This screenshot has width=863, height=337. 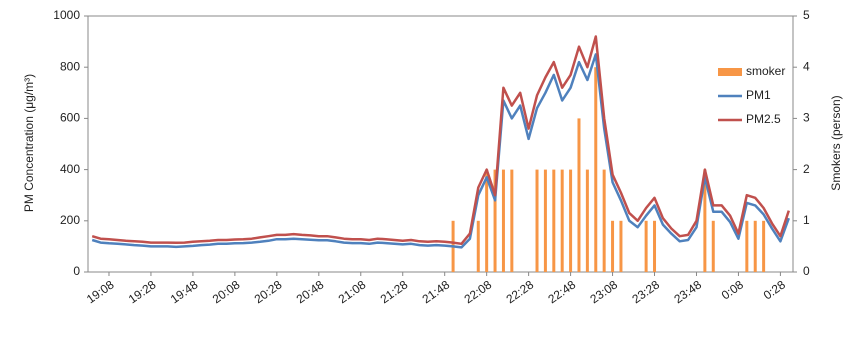 I want to click on legend-label: smoker, so click(x=765, y=71).